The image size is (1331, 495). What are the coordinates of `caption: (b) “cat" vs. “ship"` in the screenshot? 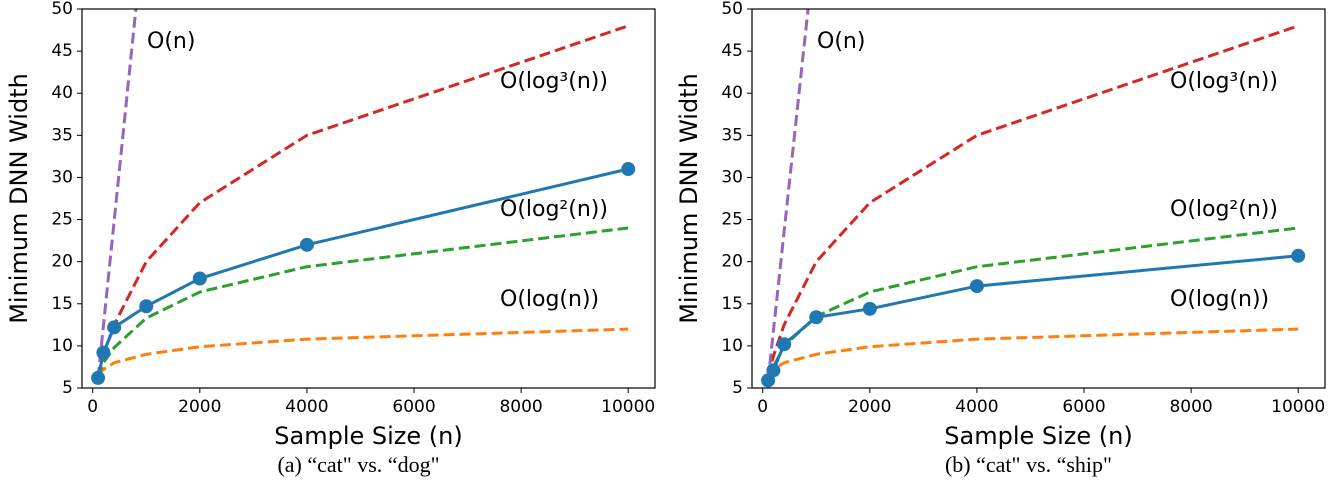 It's located at (1028, 464).